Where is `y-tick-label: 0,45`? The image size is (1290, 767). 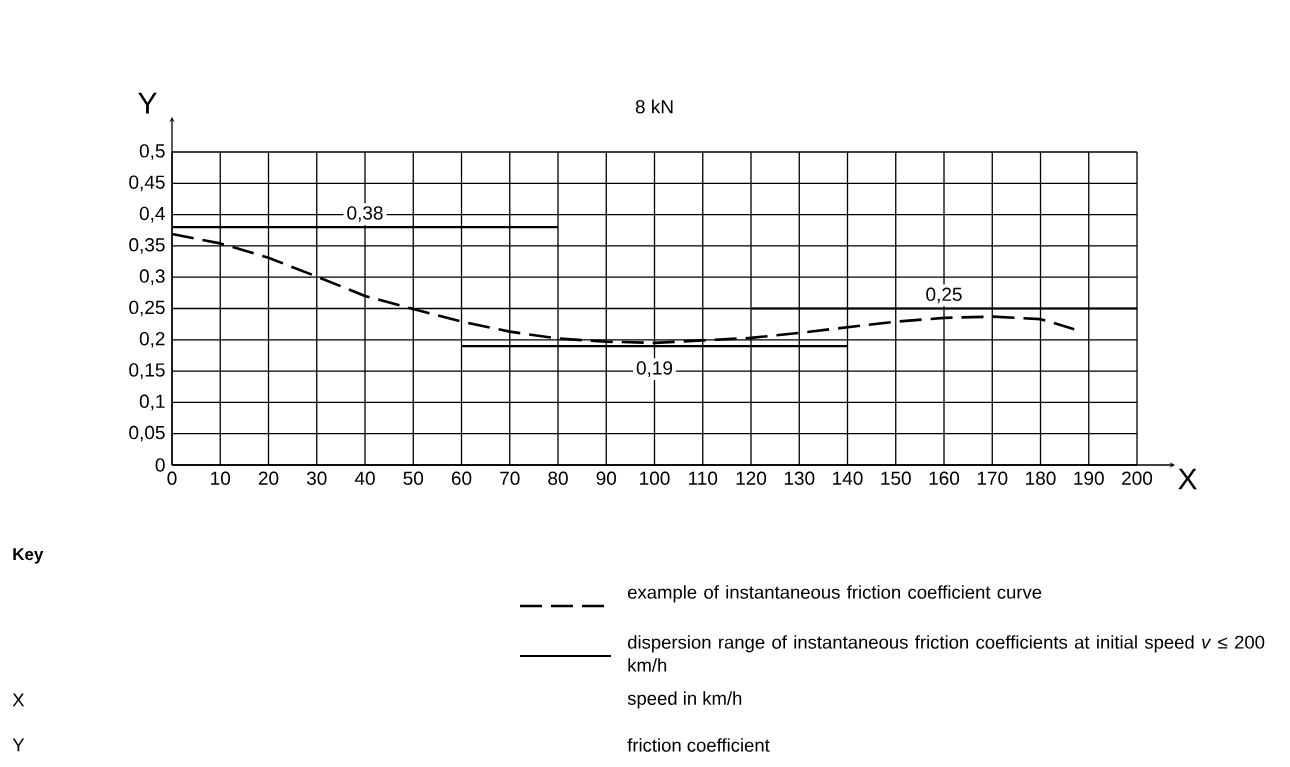
y-tick-label: 0,45 is located at coordinates (147, 183).